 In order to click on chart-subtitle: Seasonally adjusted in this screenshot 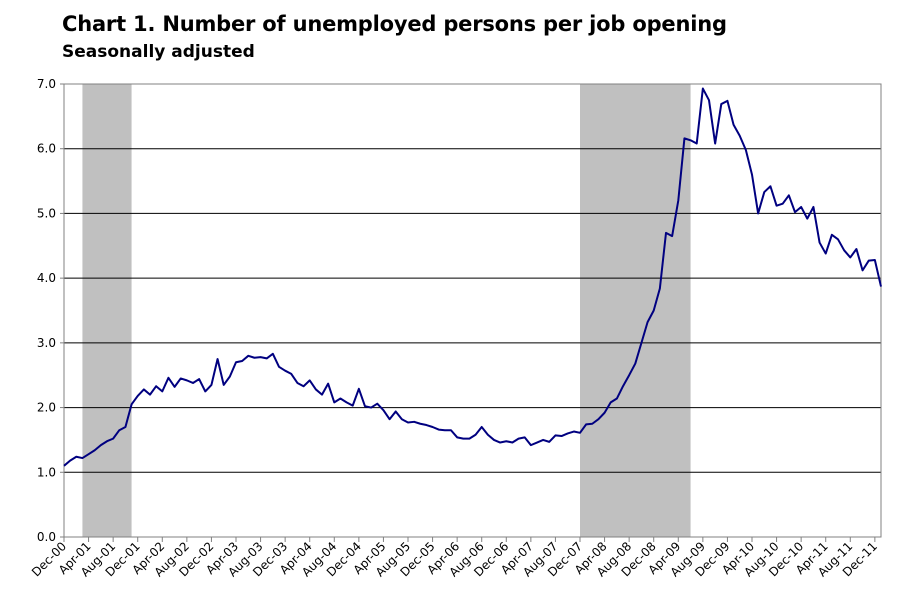, I will do `click(158, 52)`.